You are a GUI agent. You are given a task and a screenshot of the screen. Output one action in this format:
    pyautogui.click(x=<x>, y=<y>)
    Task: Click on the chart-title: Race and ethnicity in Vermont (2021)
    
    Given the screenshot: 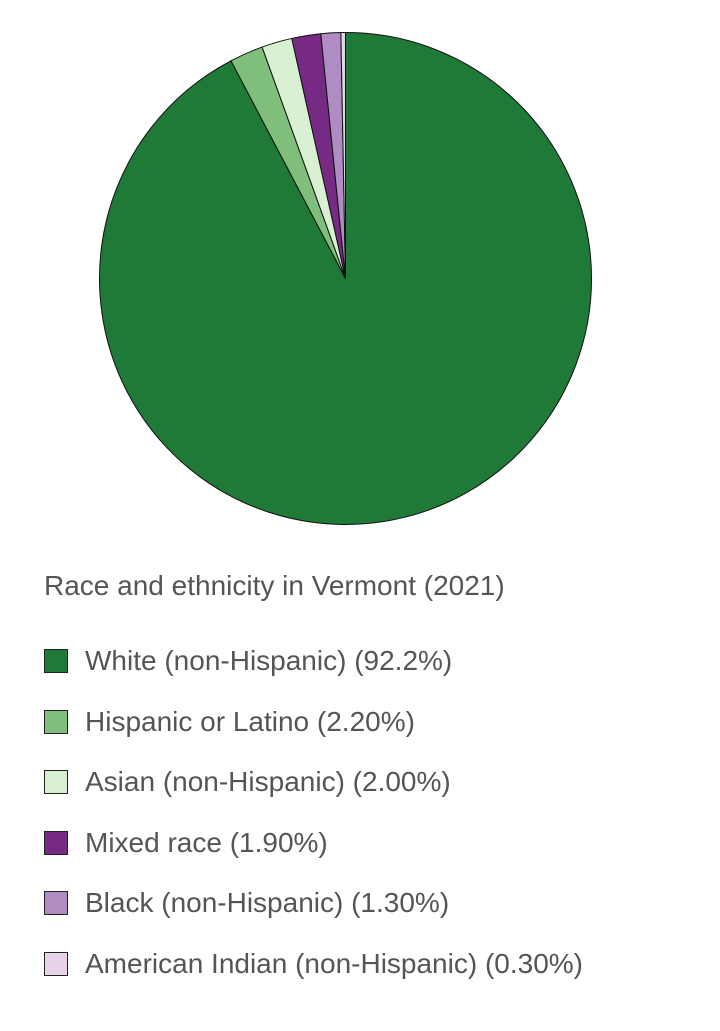 What is the action you would take?
    pyautogui.click(x=274, y=585)
    